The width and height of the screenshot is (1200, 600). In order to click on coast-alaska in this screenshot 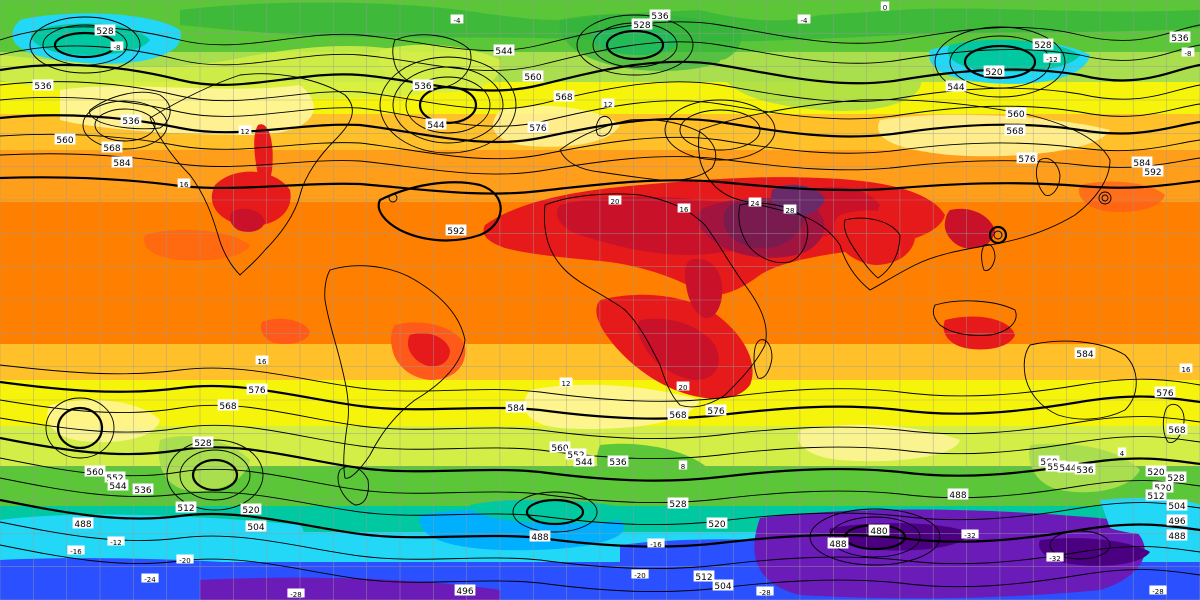, I will do `click(130, 110)`.